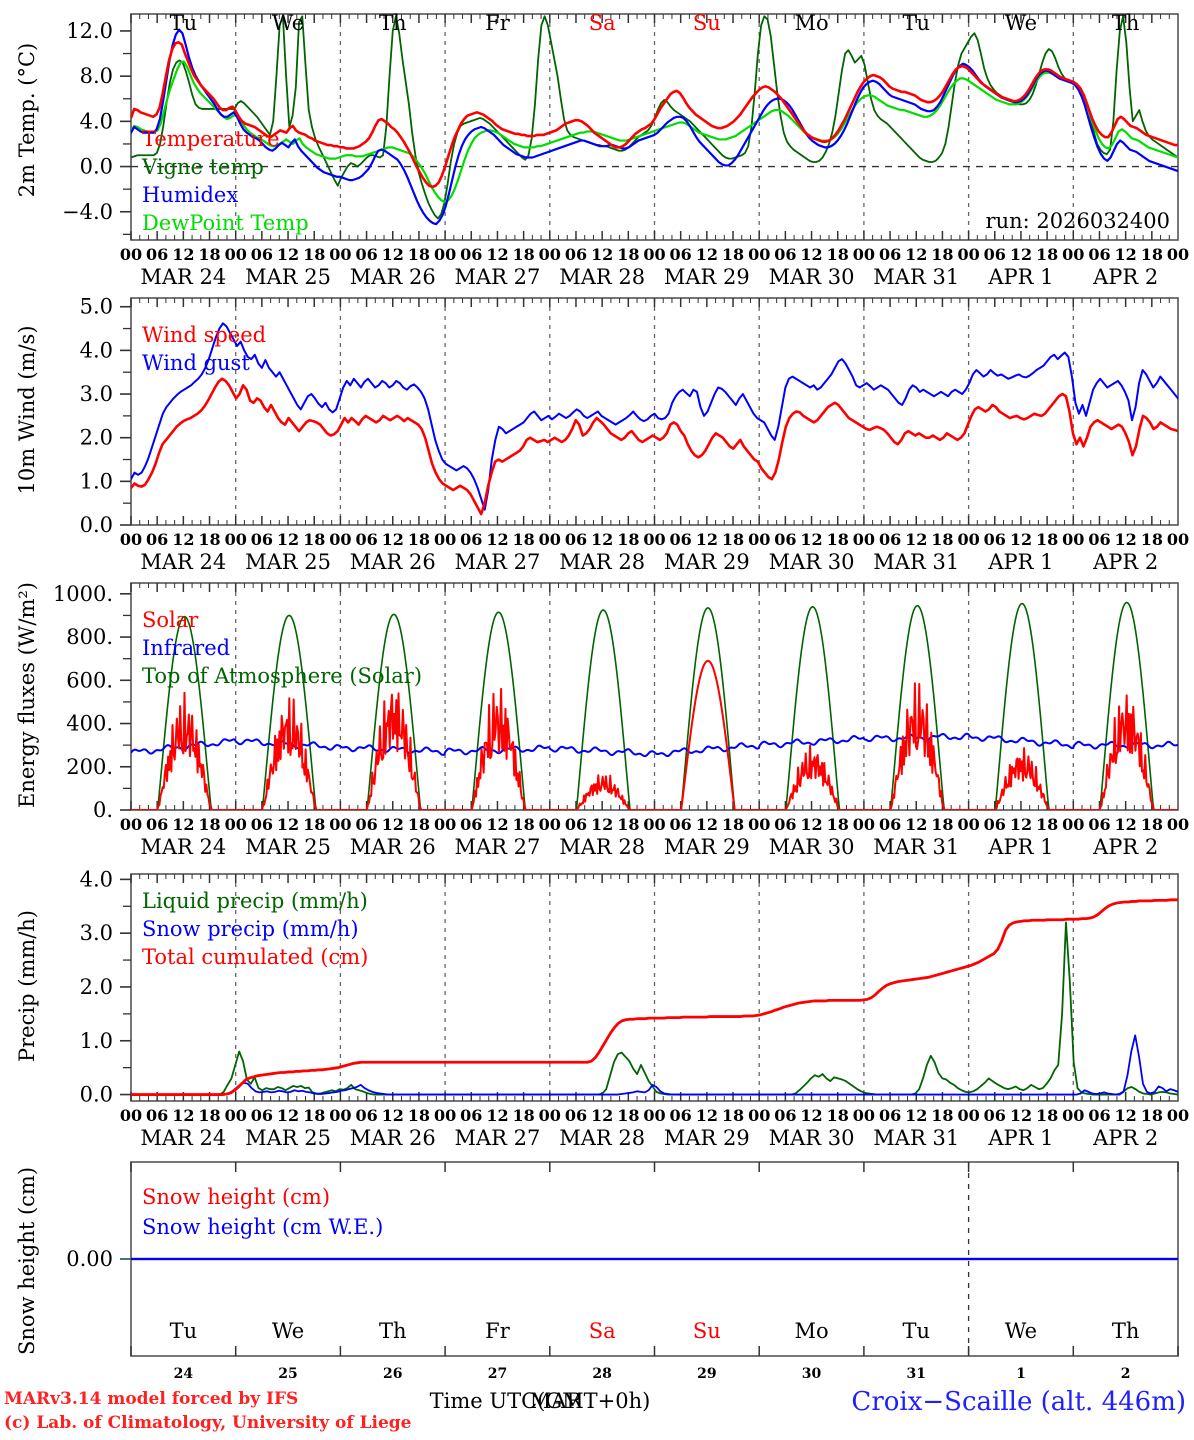 The height and width of the screenshot is (1440, 1194). Describe the element at coordinates (170, 620) in the screenshot. I see `legend-solar: Solar` at that location.